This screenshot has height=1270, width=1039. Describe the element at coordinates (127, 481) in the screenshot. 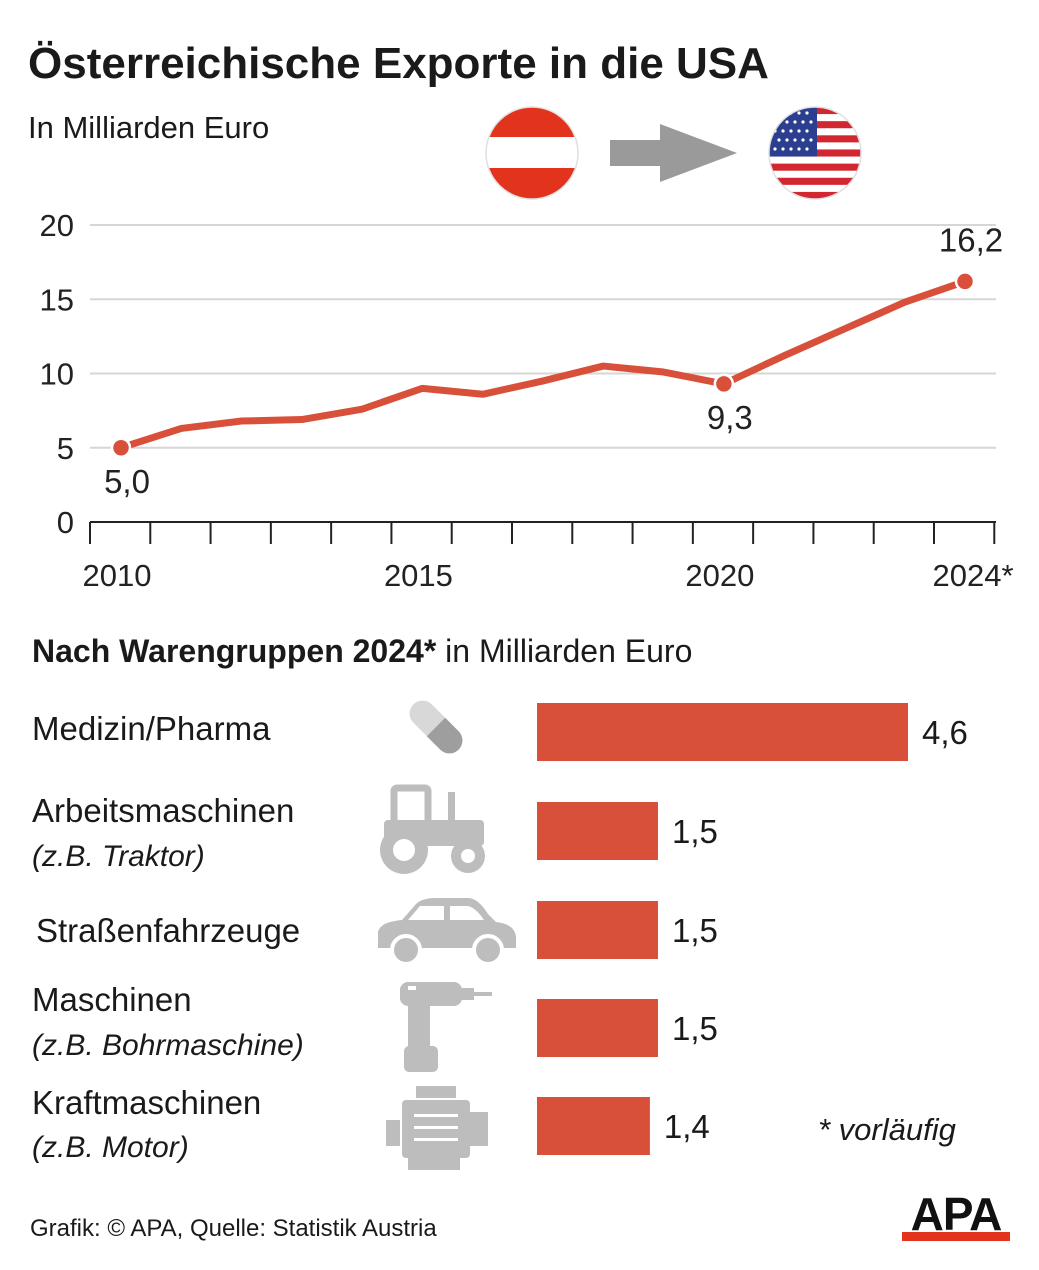

I see `data-label: 5,0` at that location.